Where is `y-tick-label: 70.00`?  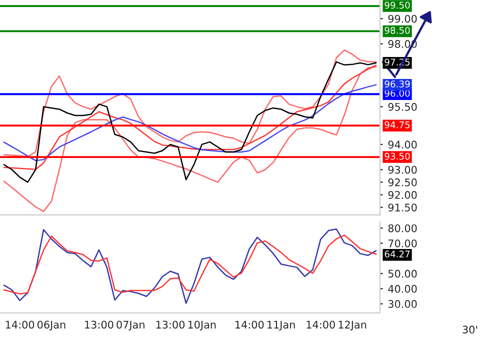 y-tick-label: 70.00 is located at coordinates (402, 243).